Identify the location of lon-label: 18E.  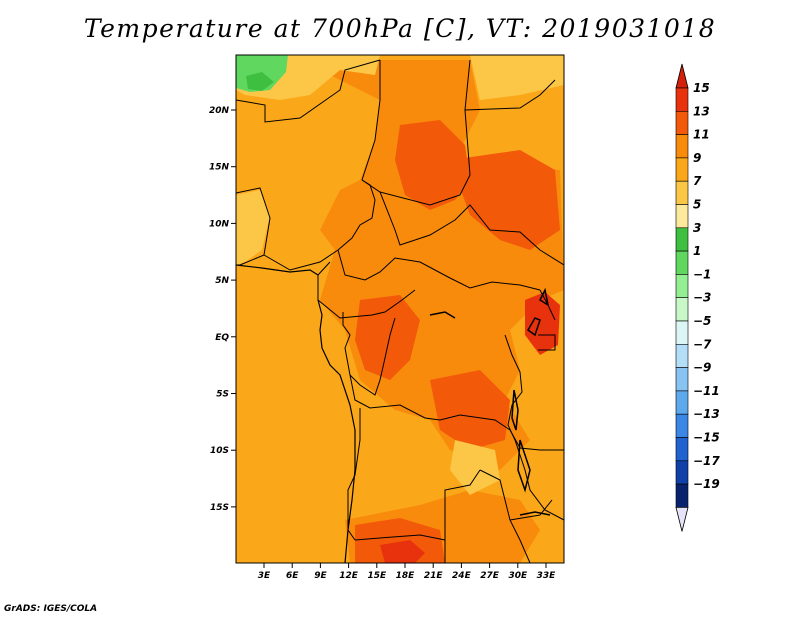
(406, 576).